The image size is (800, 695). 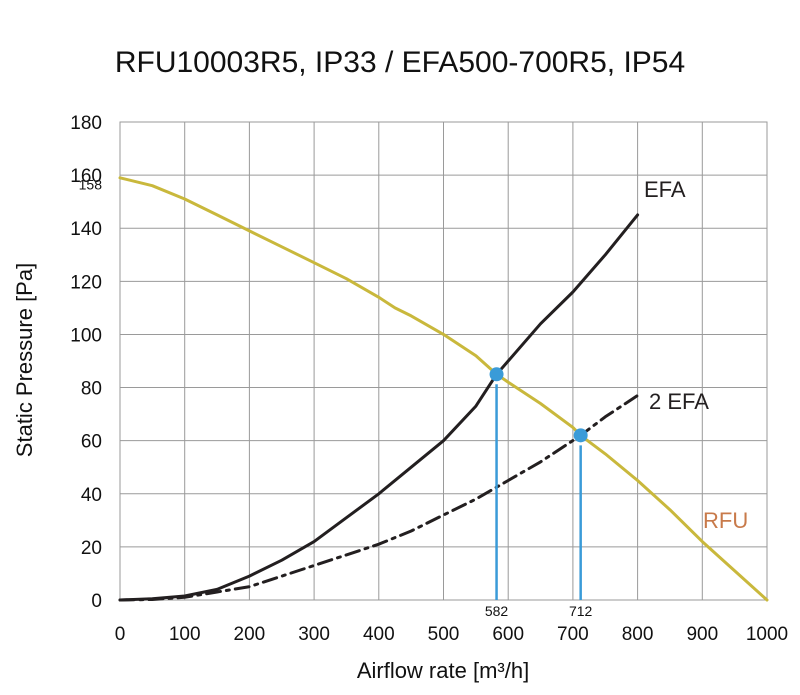 I want to click on x-tick-label: 700, so click(x=573, y=634).